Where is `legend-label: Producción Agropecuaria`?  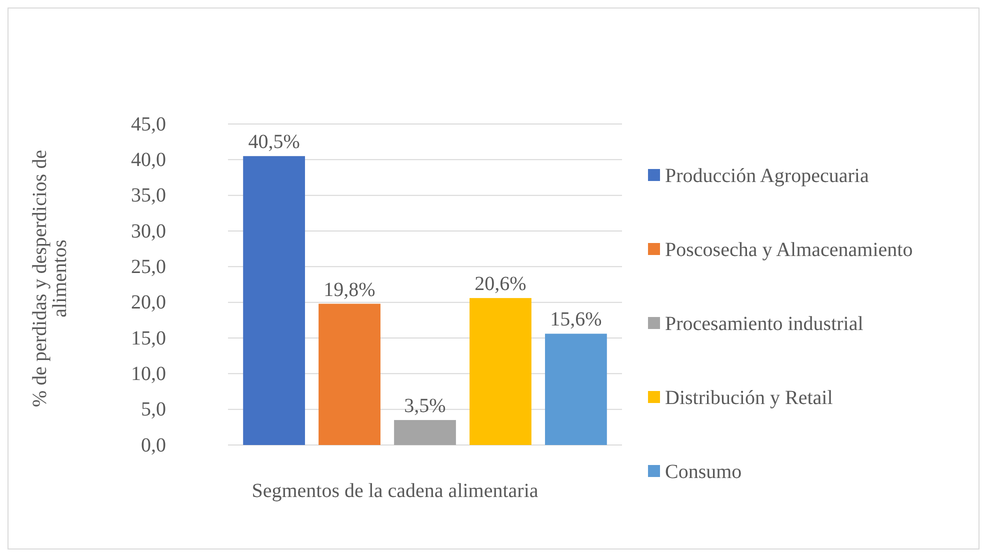 legend-label: Producción Agropecuaria is located at coordinates (767, 176).